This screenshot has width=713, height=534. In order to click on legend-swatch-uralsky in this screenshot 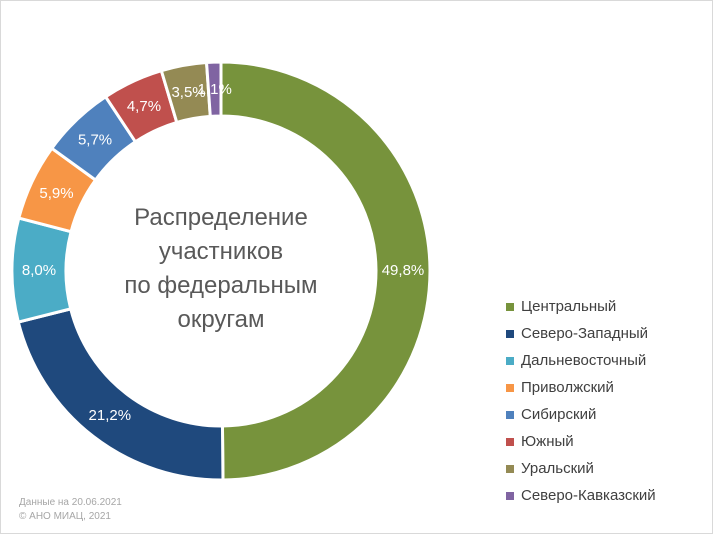, I will do `click(510, 468)`.